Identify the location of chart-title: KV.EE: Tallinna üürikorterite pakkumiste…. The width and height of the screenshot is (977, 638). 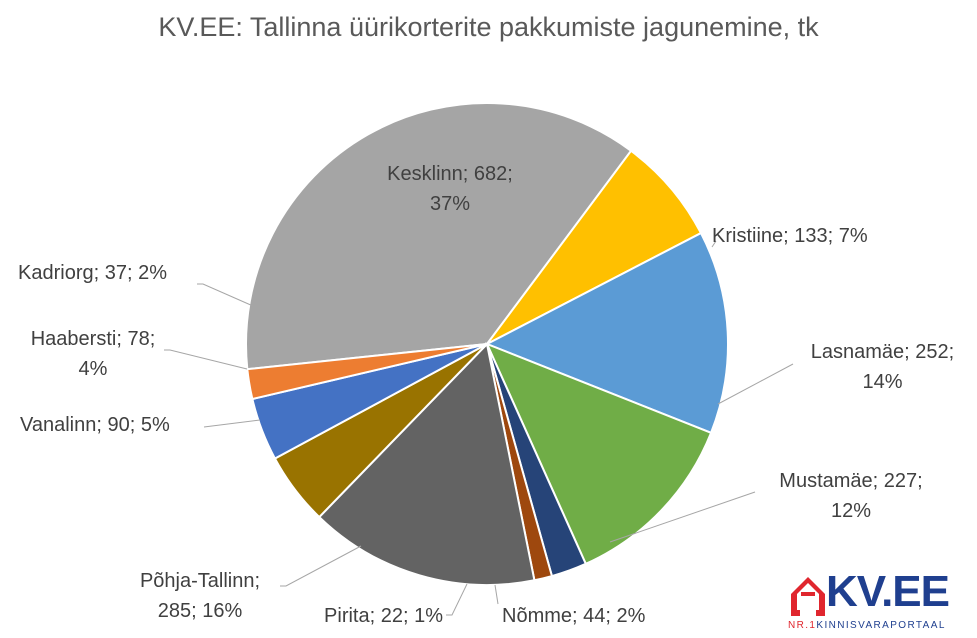
(488, 27).